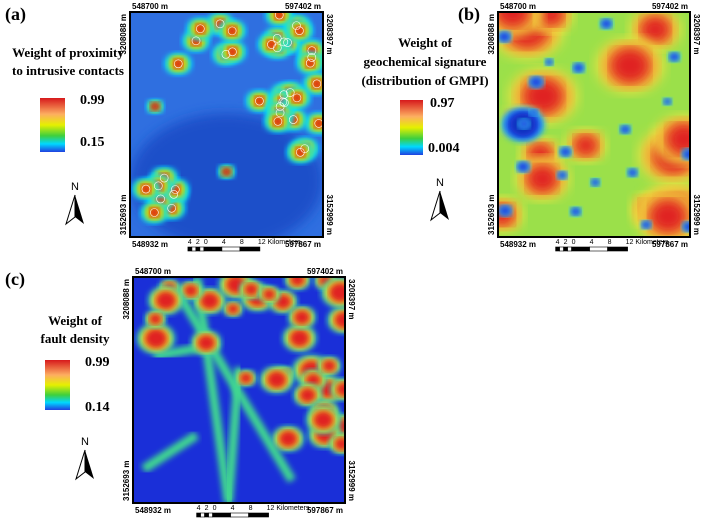 The width and height of the screenshot is (709, 524). What do you see at coordinates (444, 148) in the screenshot?
I see `legend-min: 0.004` at bounding box center [444, 148].